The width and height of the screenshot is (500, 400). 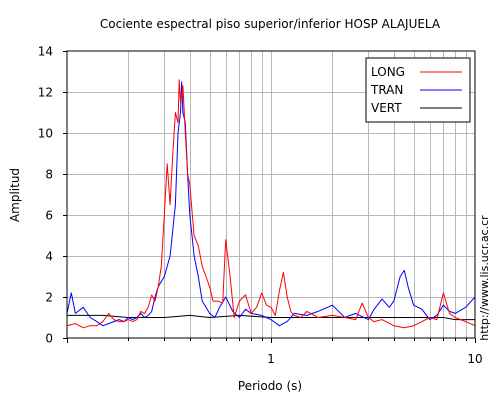 I want to click on y-tick-label: 8, so click(x=49, y=175).